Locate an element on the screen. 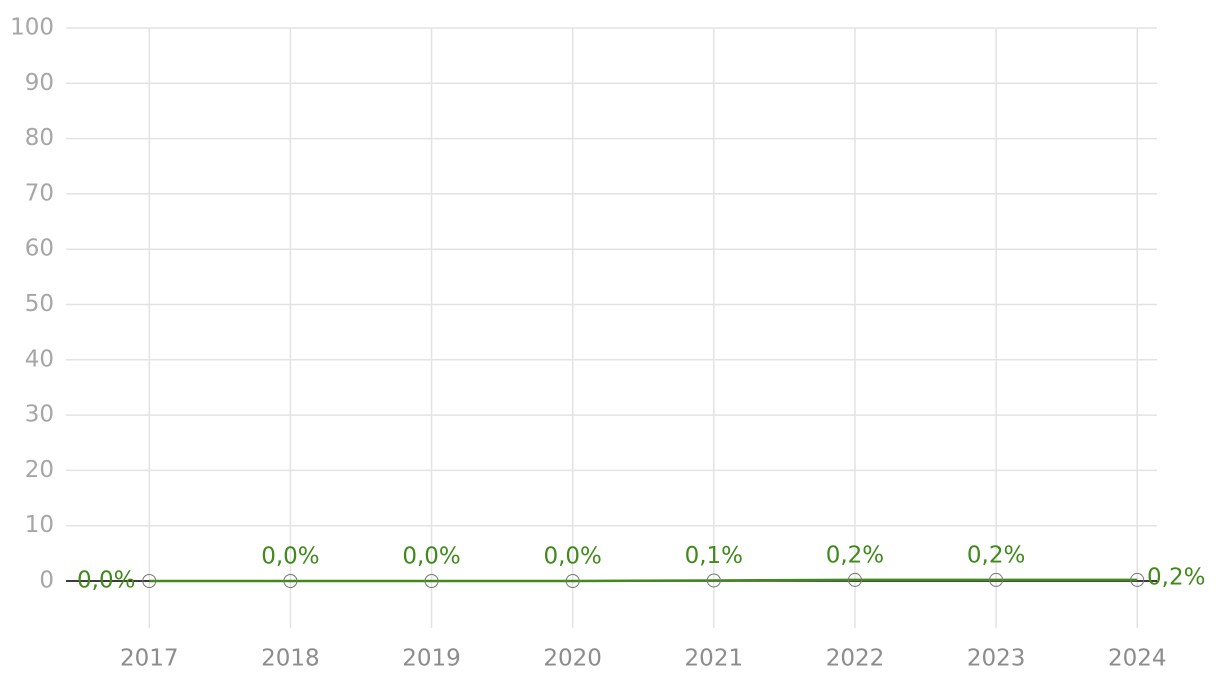 The image size is (1220, 692). x-tick-label: 2022 is located at coordinates (855, 659).